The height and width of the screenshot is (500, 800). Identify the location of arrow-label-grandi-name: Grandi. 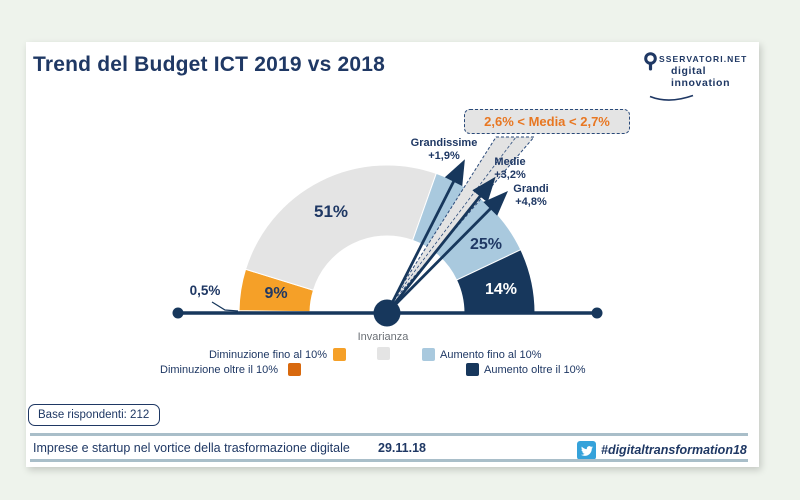
(531, 189).